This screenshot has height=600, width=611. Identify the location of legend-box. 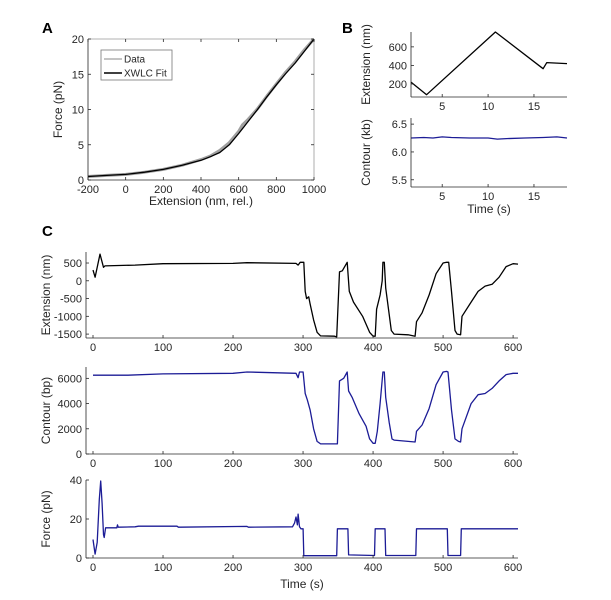
(136, 65).